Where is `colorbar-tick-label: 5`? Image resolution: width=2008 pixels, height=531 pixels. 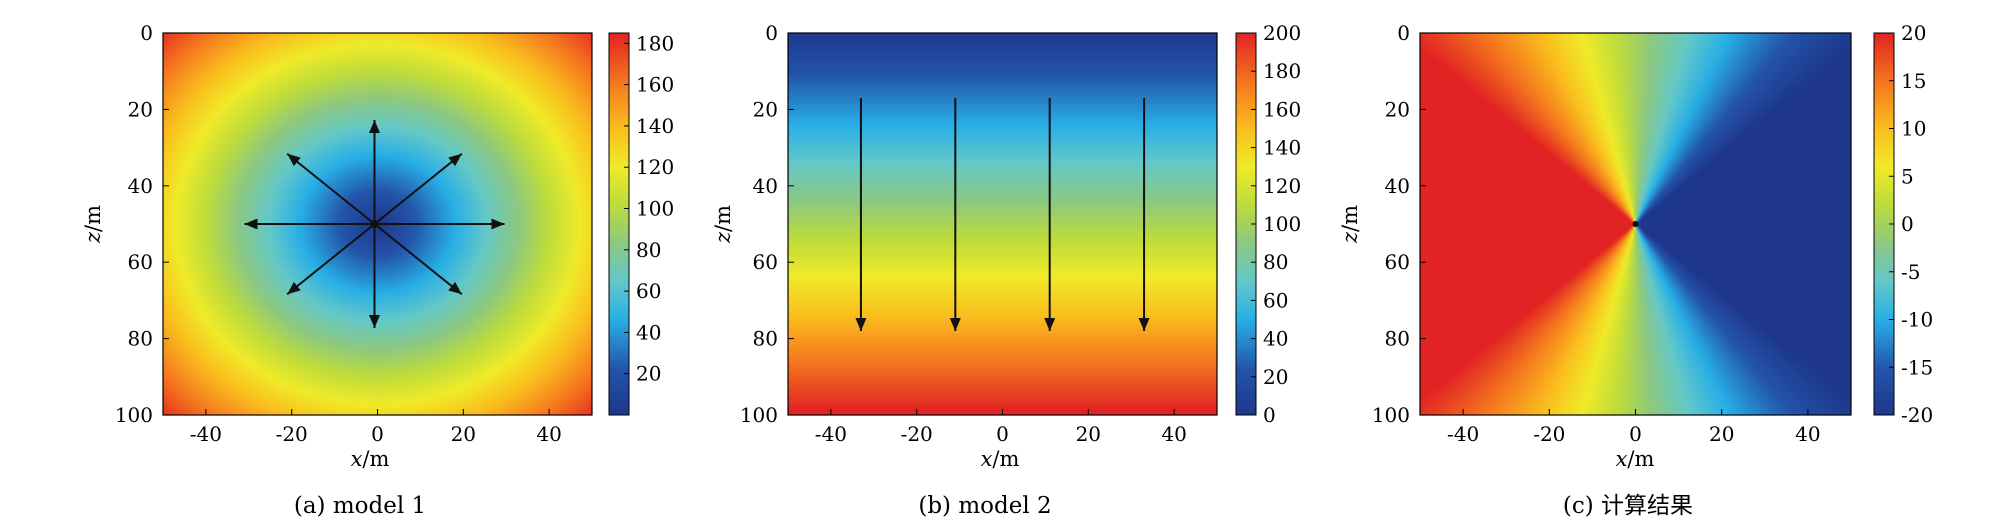 colorbar-tick-label: 5 is located at coordinates (1907, 176).